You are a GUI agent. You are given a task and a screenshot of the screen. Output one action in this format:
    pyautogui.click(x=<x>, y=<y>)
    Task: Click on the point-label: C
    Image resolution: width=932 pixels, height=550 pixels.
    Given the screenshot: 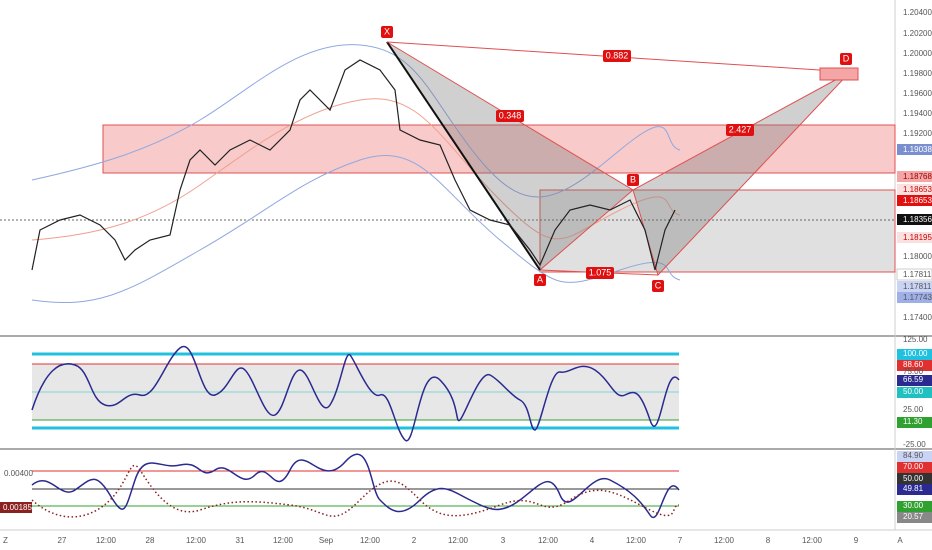 What is the action you would take?
    pyautogui.click(x=658, y=285)
    